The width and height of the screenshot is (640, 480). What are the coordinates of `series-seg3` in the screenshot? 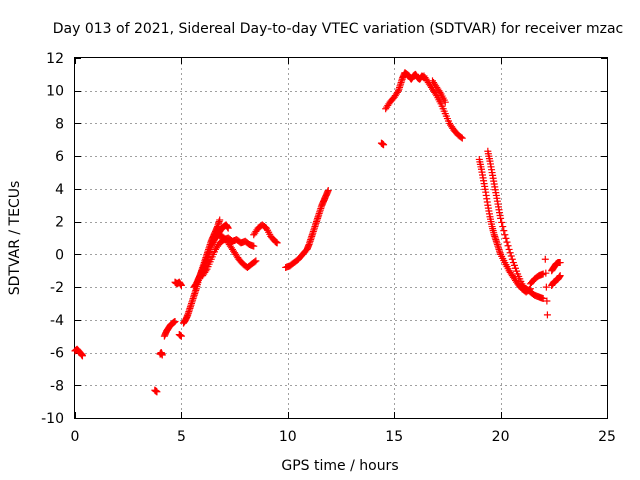 It's located at (161, 354).